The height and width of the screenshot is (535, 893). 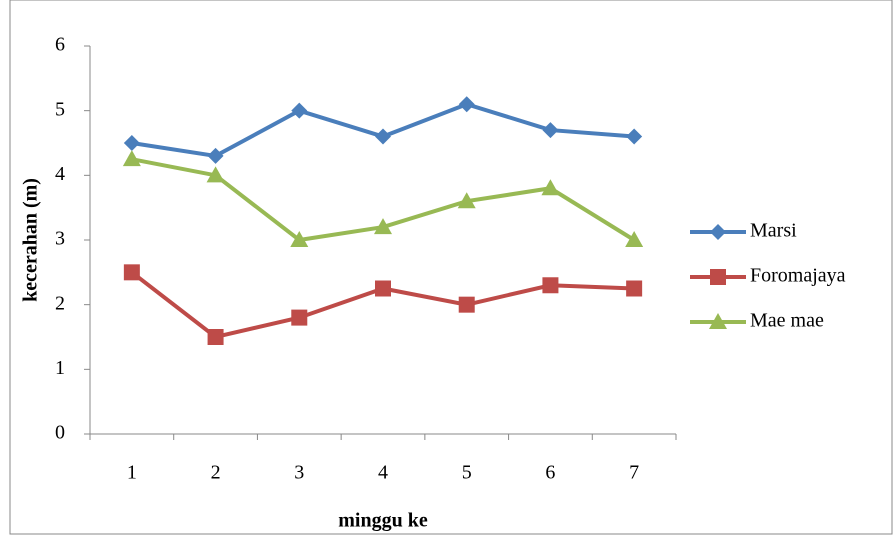 What do you see at coordinates (467, 473) in the screenshot?
I see `x-tick-label: 5` at bounding box center [467, 473].